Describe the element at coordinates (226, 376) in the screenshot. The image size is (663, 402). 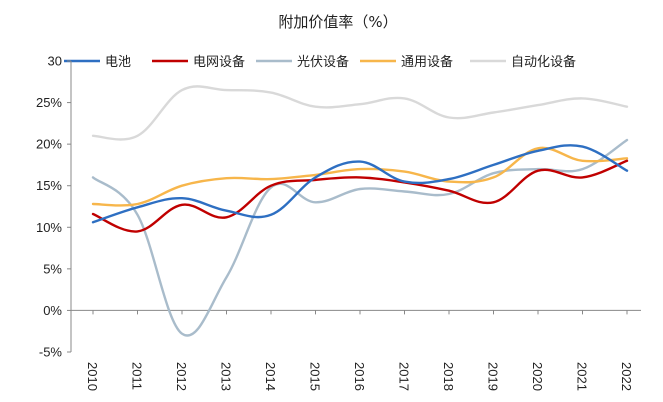
I see `x-tick-label: 2013` at that location.